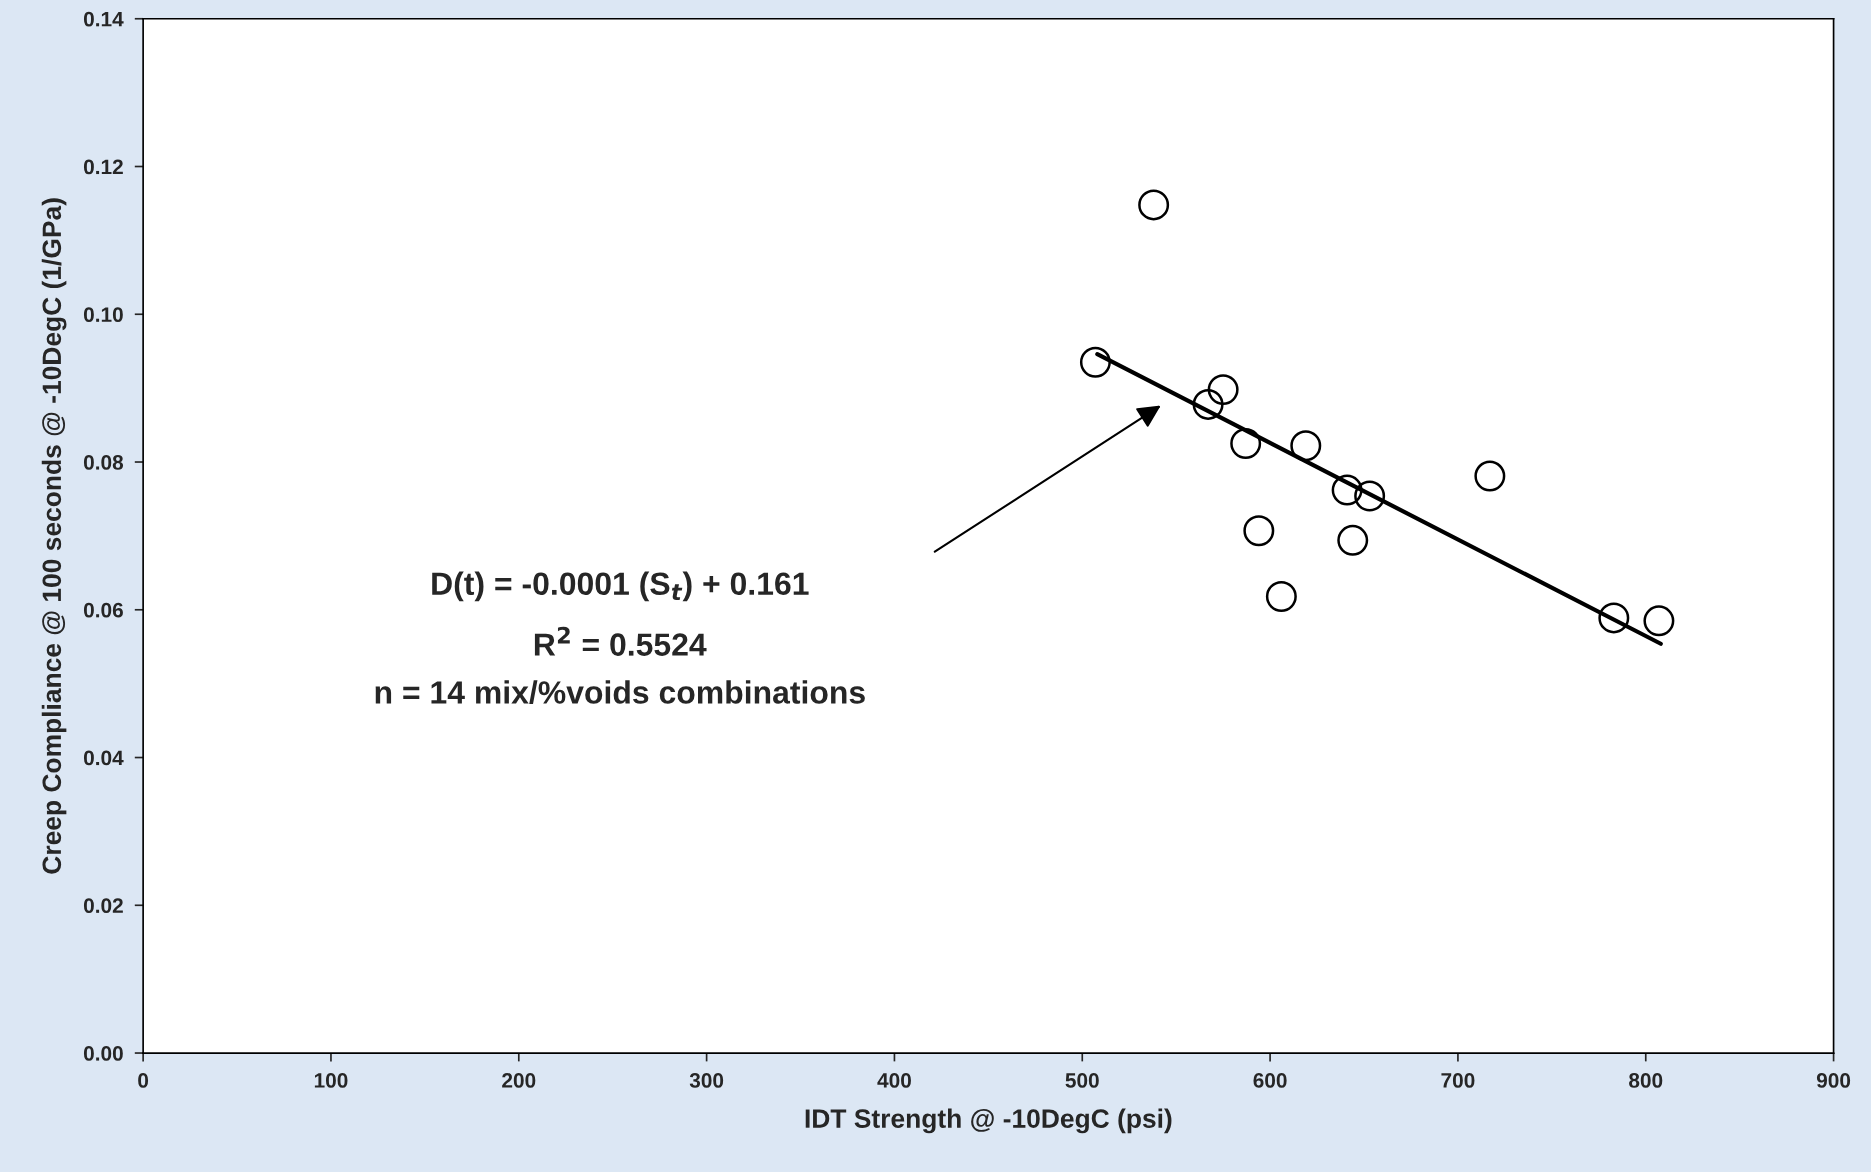 This screenshot has width=1871, height=1172. Describe the element at coordinates (1082, 1080) in the screenshot. I see `x-tick-label: 500` at that location.